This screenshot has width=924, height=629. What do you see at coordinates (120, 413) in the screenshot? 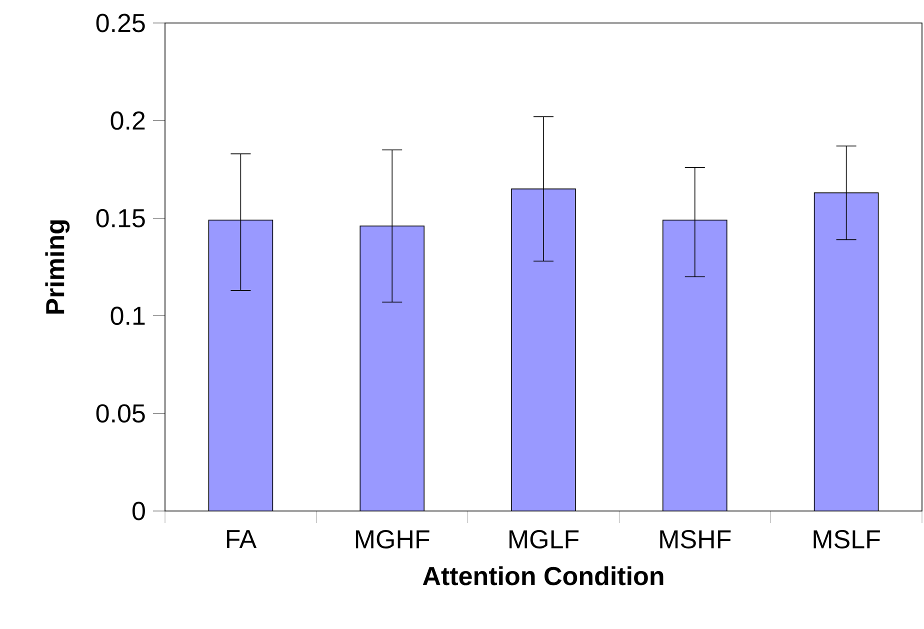
I see `y-tick-label: 0.05` at bounding box center [120, 413].